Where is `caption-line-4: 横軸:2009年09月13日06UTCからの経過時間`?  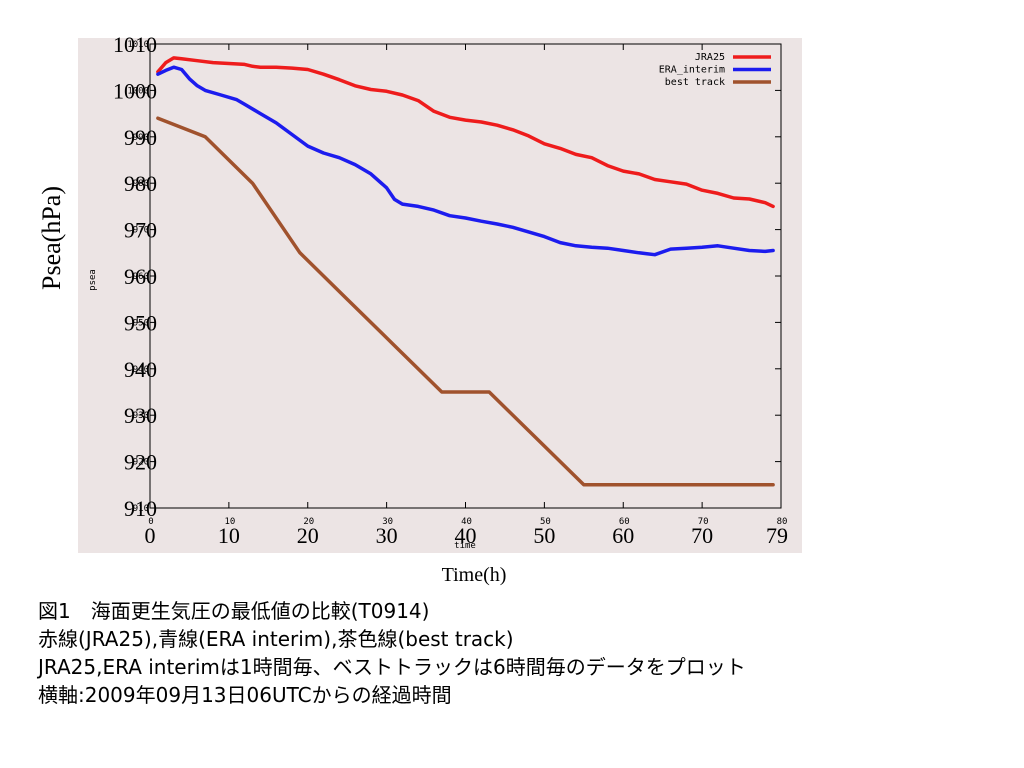 caption-line-4: 横軸:2009年09月13日06UTCからの経過時間 is located at coordinates (245, 695).